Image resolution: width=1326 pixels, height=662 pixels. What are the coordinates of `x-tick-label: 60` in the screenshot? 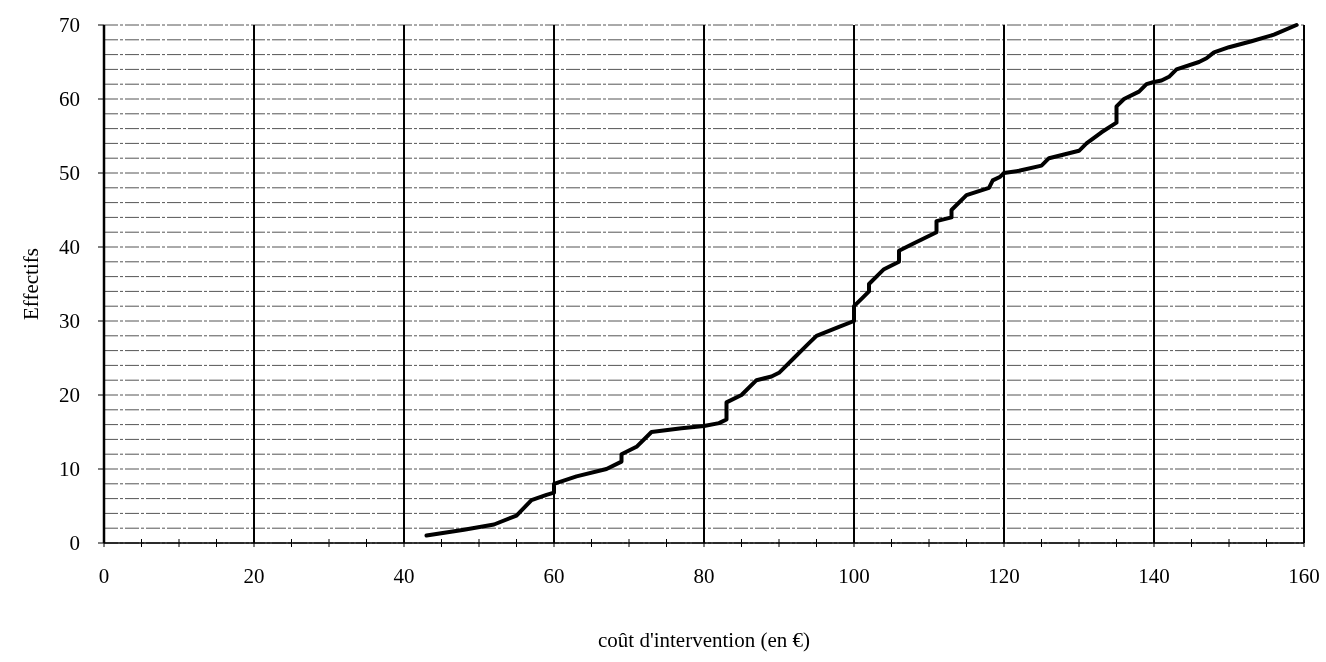 It's located at (554, 576).